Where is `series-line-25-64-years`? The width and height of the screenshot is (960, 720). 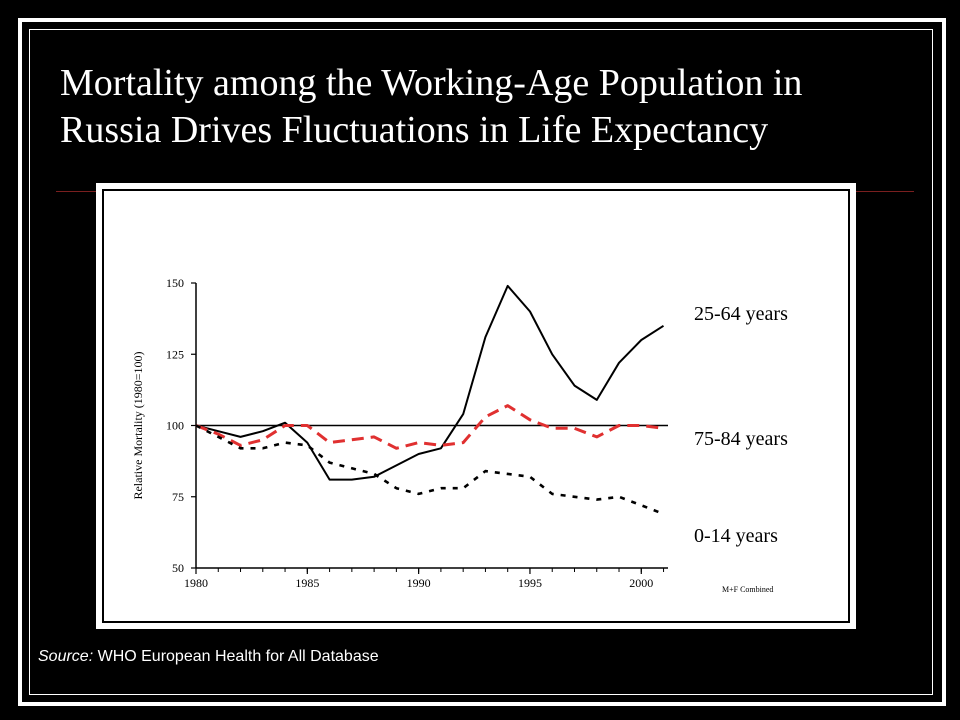 series-line-25-64-years is located at coordinates (430, 382).